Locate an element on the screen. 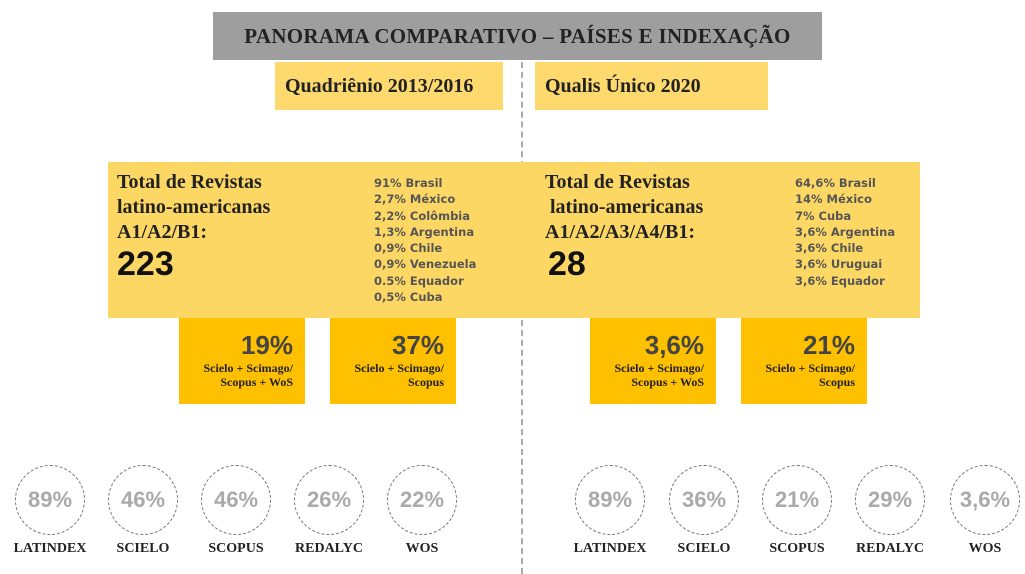 Image resolution: width=1025 pixels, height=574 pixels. country-share: 0,9% Venezuela is located at coordinates (425, 264).